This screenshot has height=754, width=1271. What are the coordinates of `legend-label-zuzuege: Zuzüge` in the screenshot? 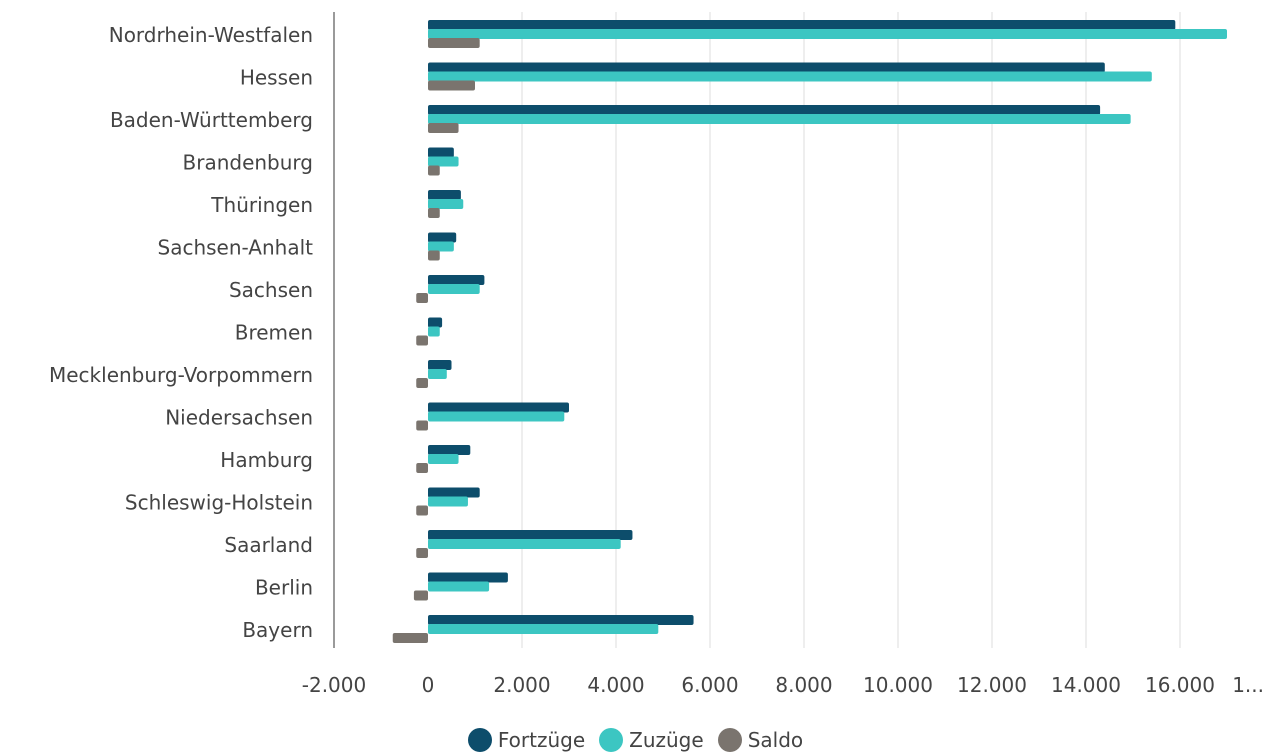 It's located at (666, 740).